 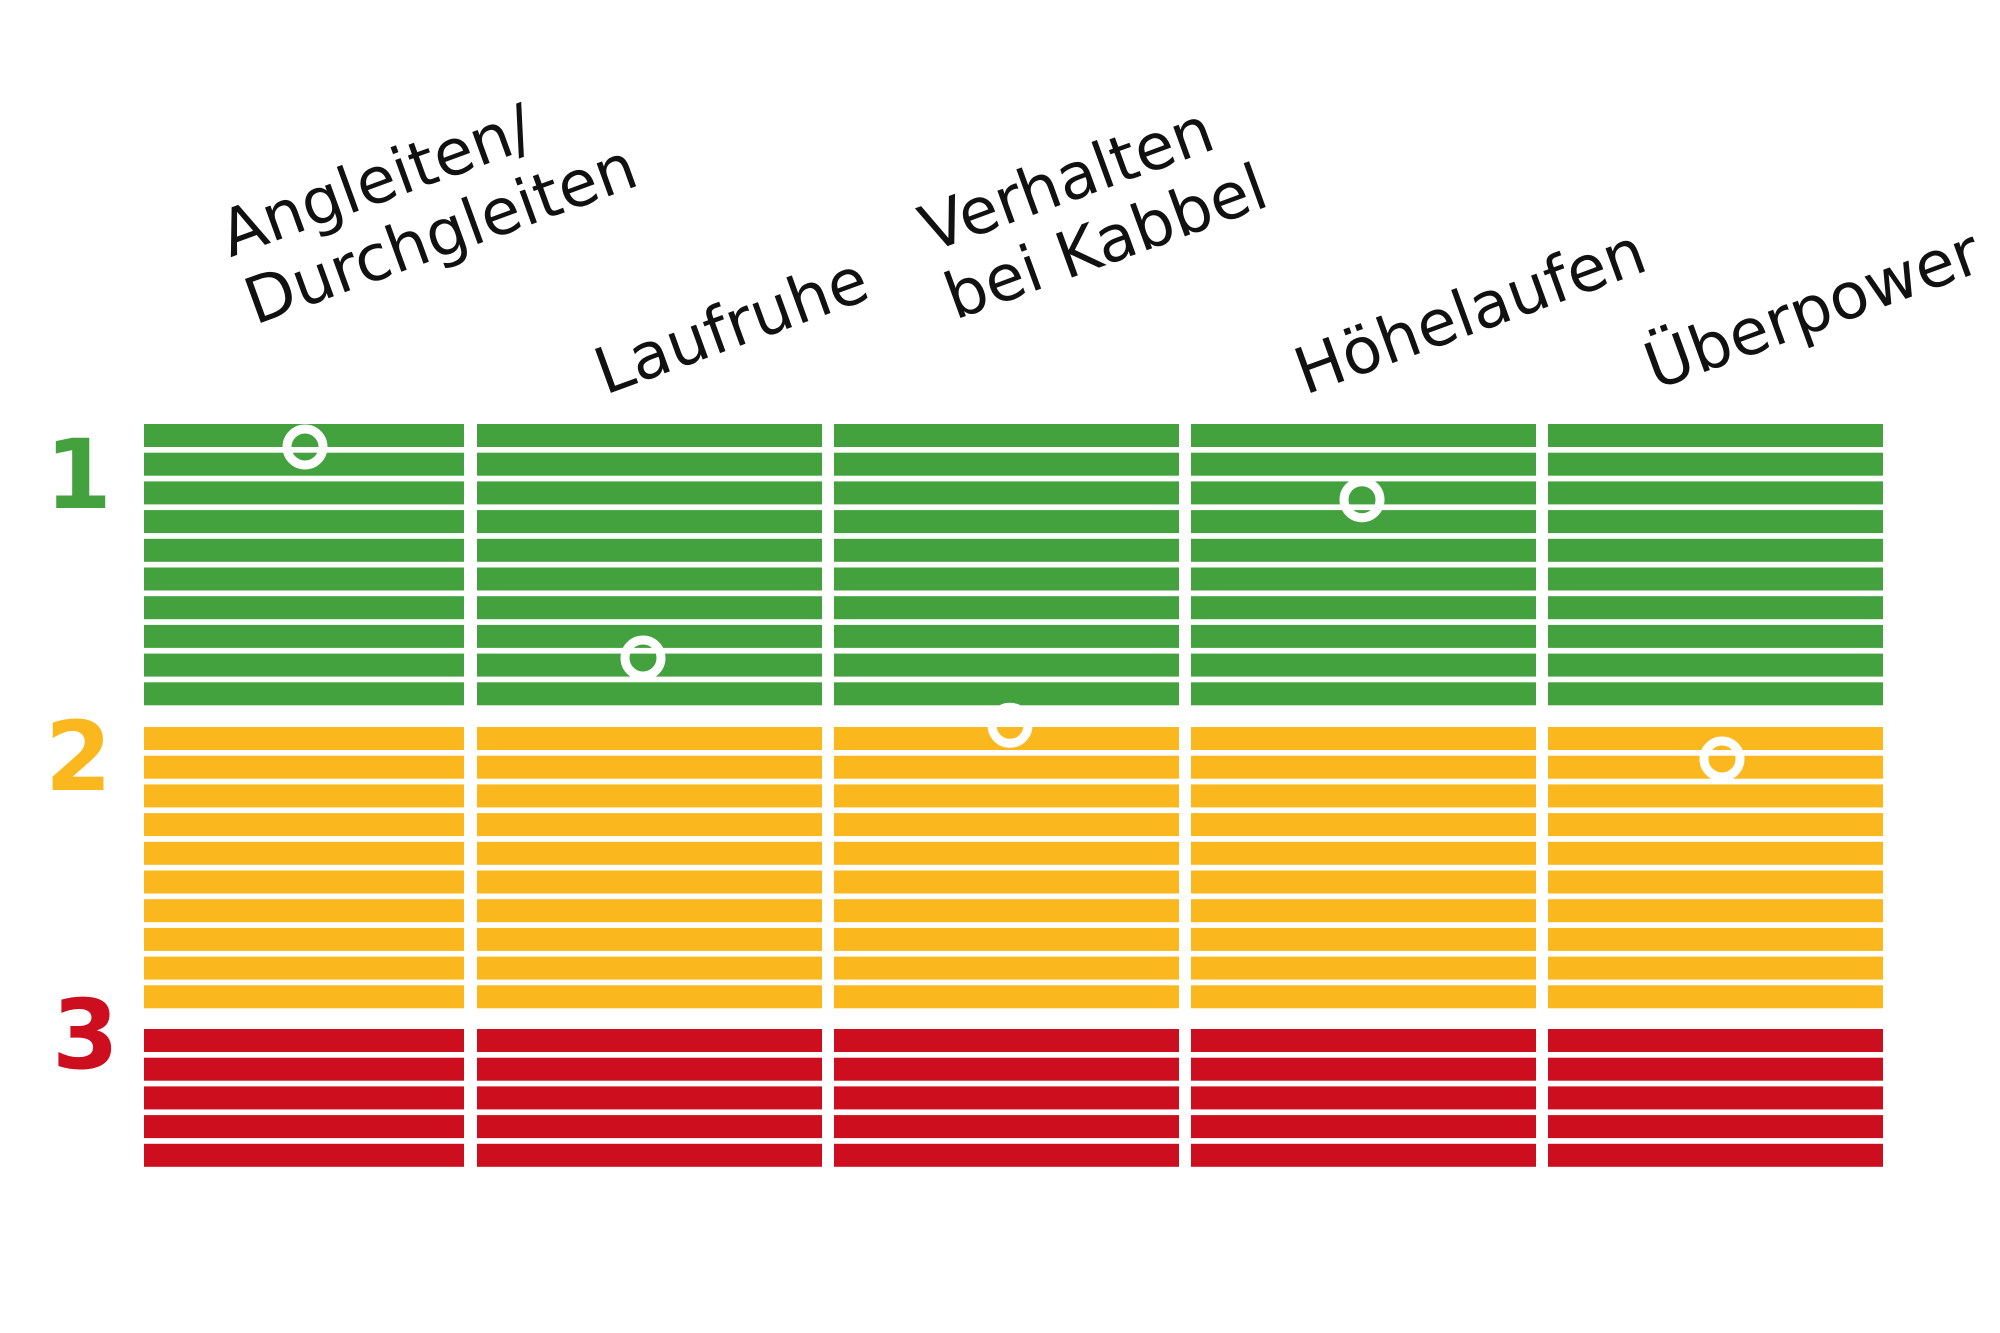 I want to click on category-label-line: Laufruhe, so click(x=731, y=326).